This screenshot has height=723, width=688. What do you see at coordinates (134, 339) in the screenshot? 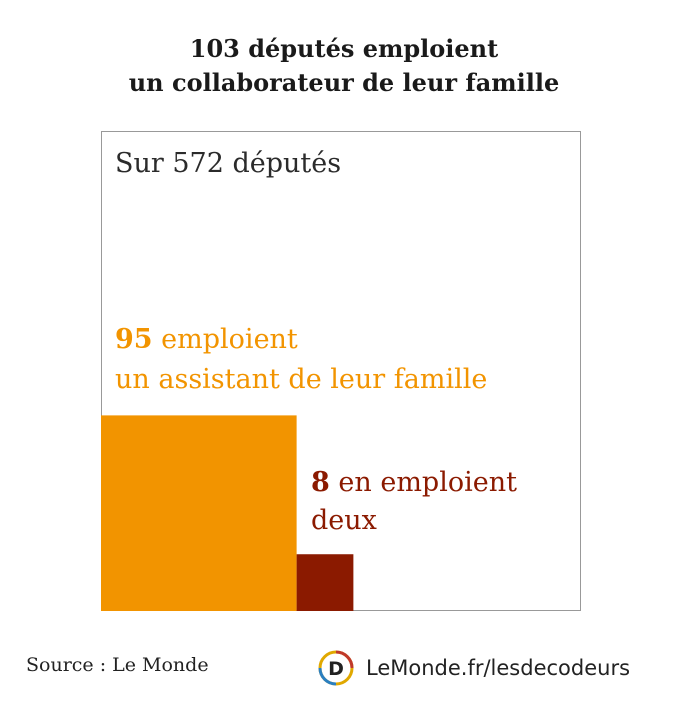
I see `series-value-assistant: 95` at bounding box center [134, 339].